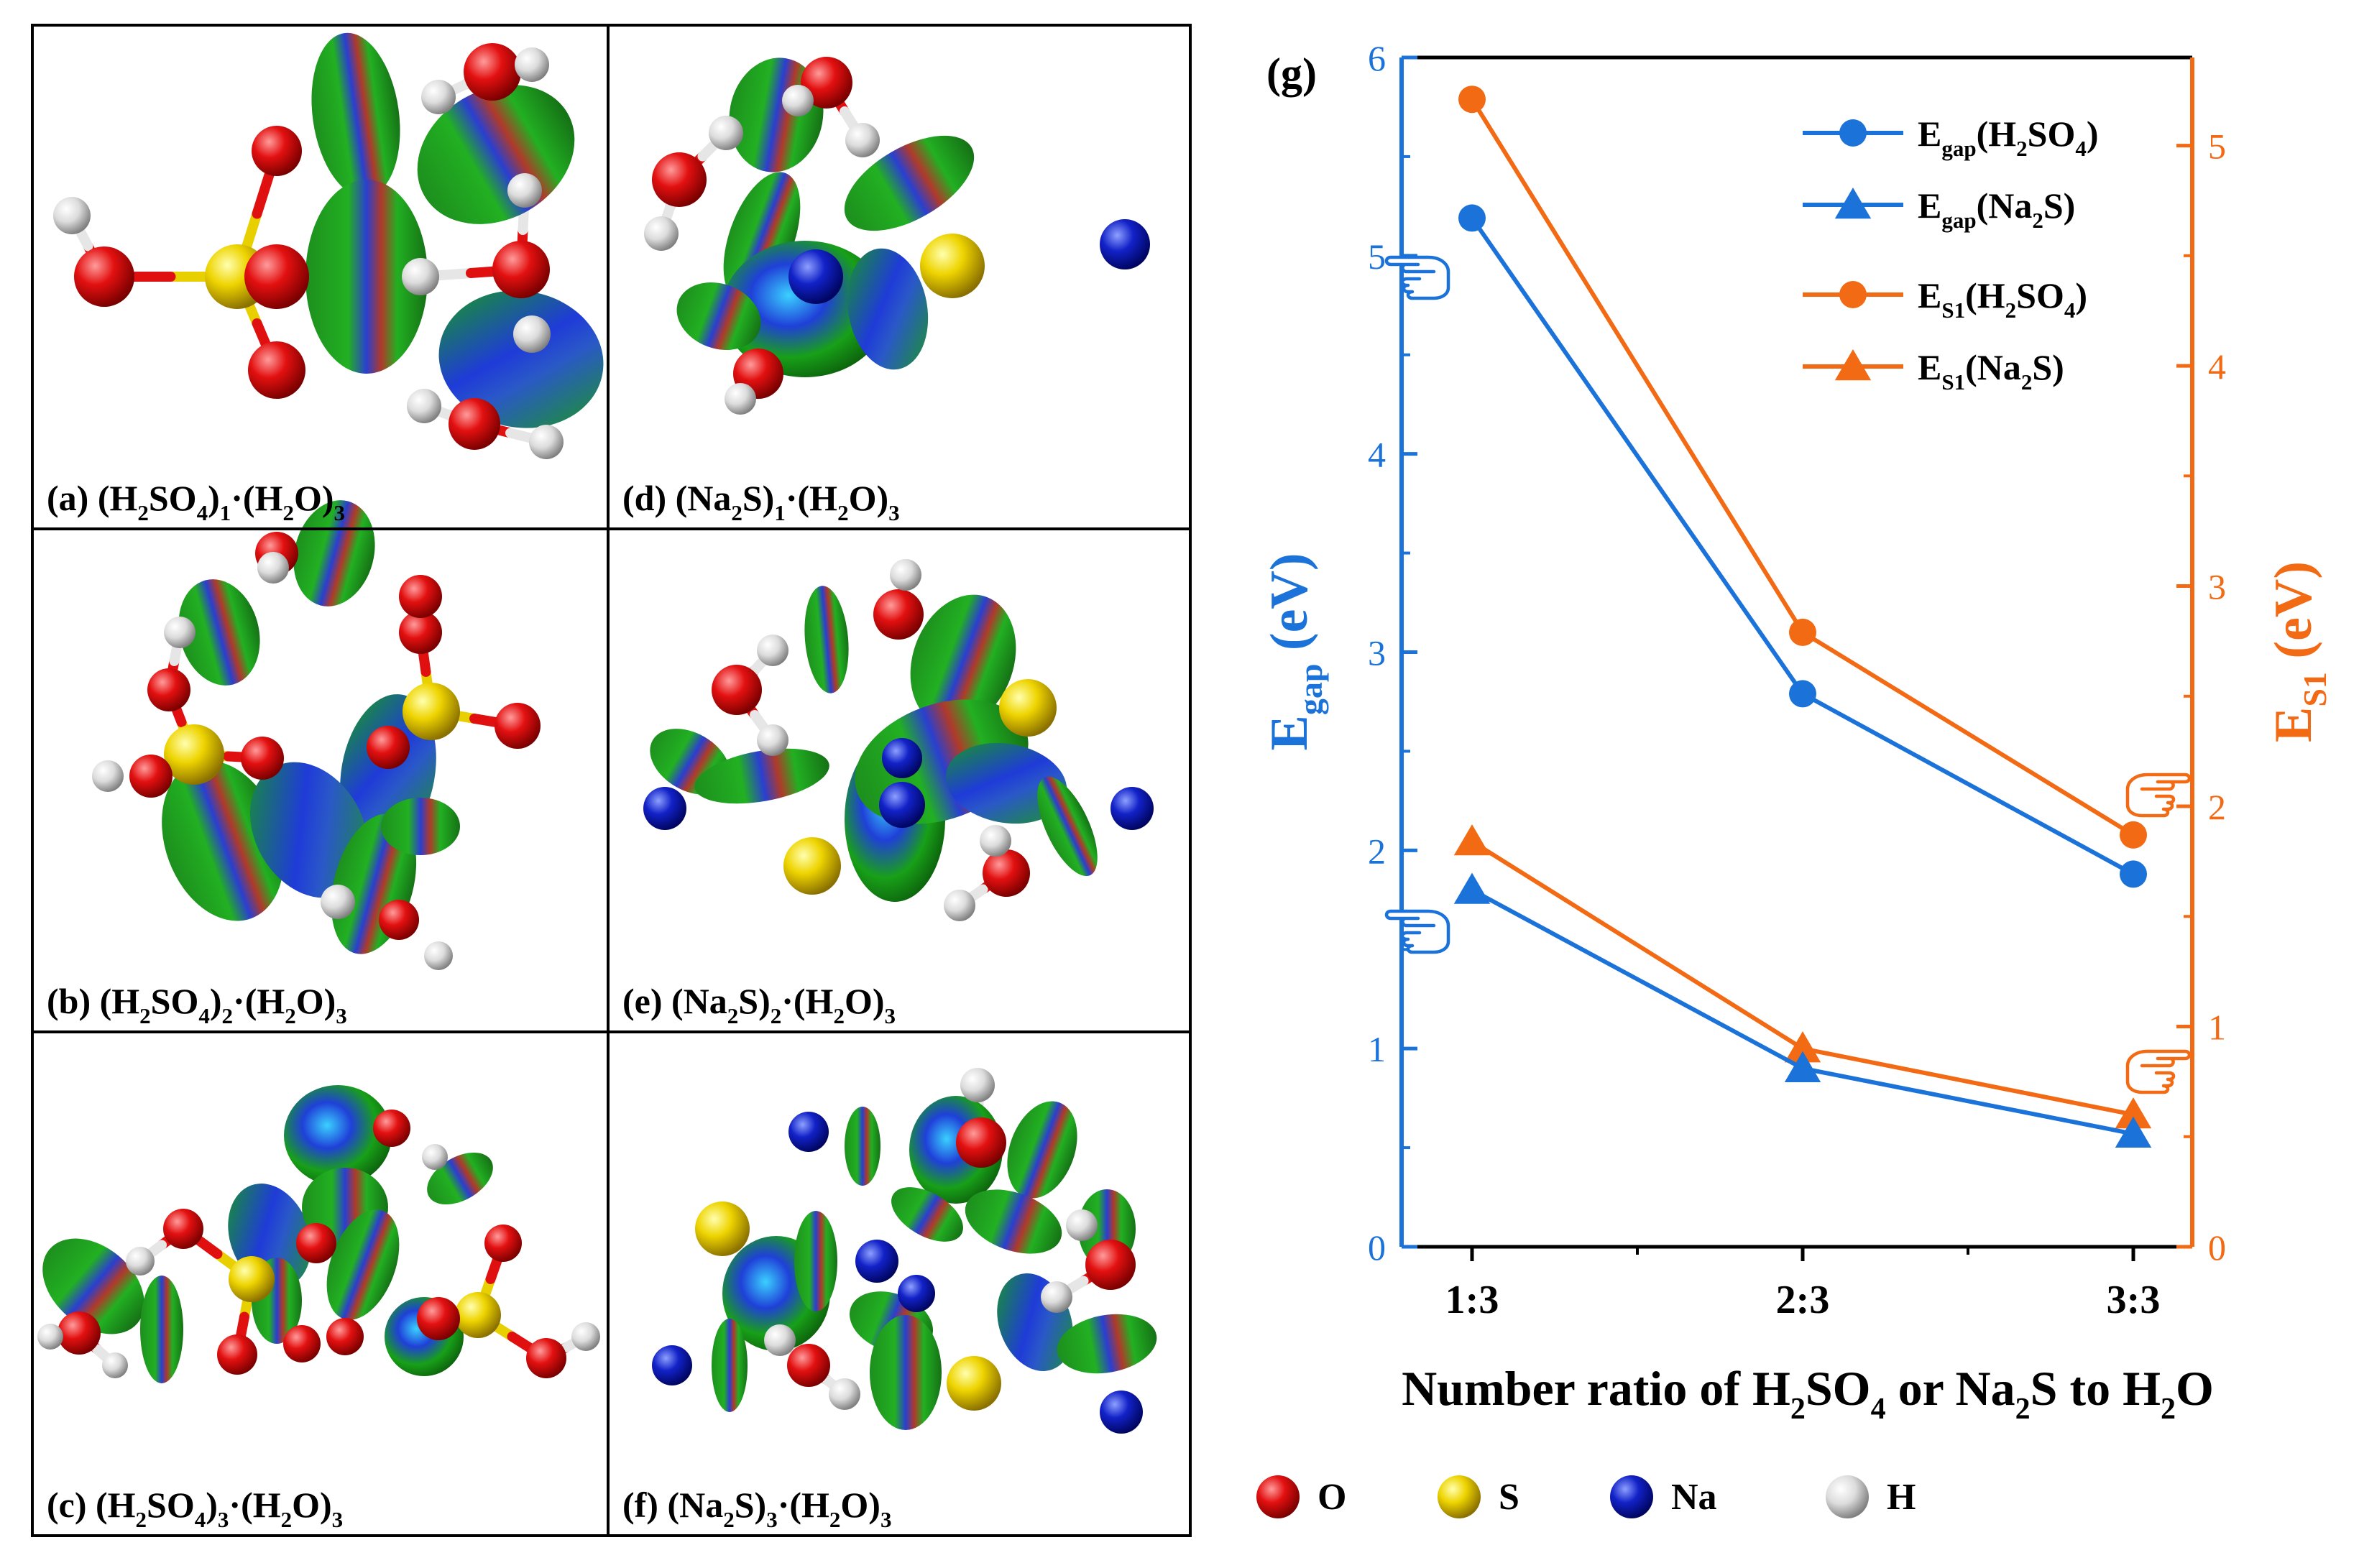  I want to click on chart-legend-item-2: ES1(H2SO4), so click(1945, 299).